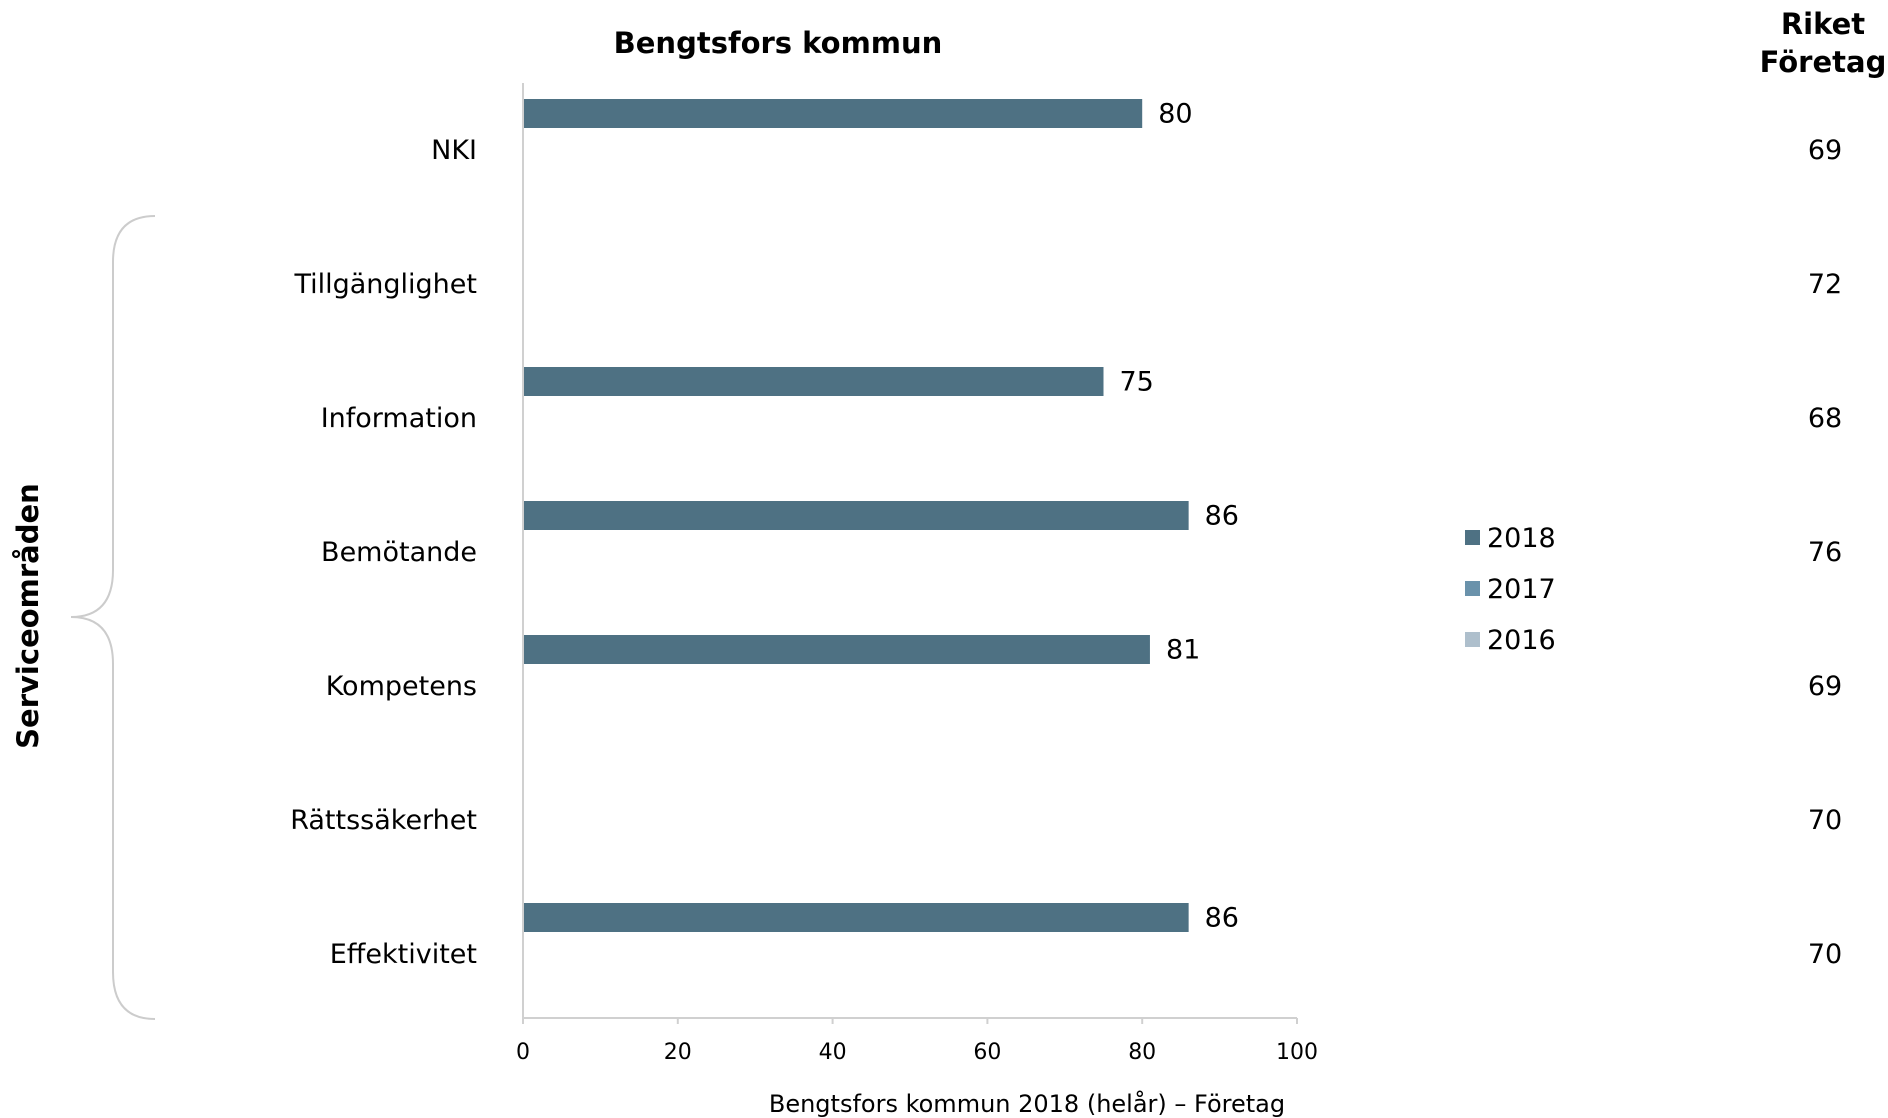  I want to click on legend: 2018 2017 2016, so click(1510, 589).